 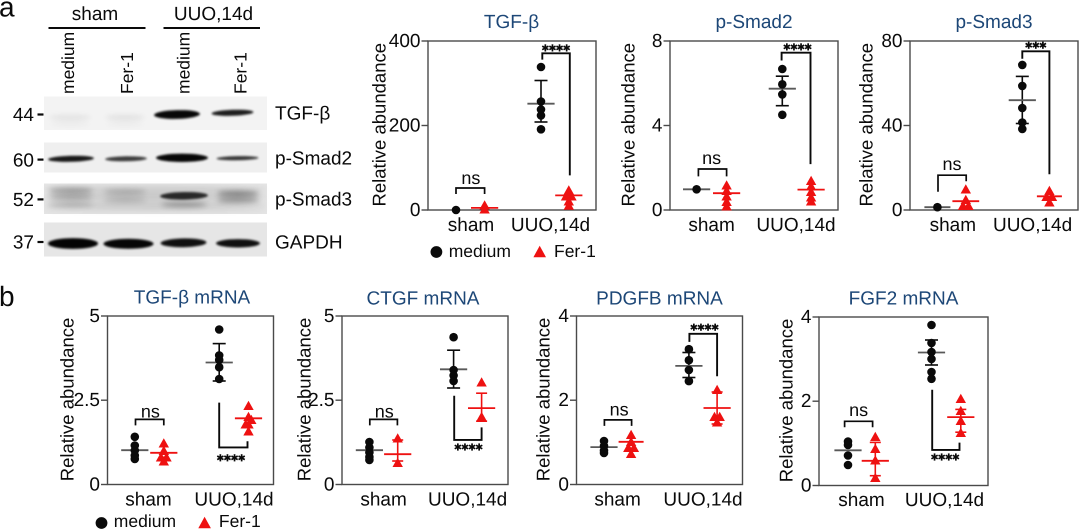 I want to click on svg-text: 200, so click(x=405, y=126).